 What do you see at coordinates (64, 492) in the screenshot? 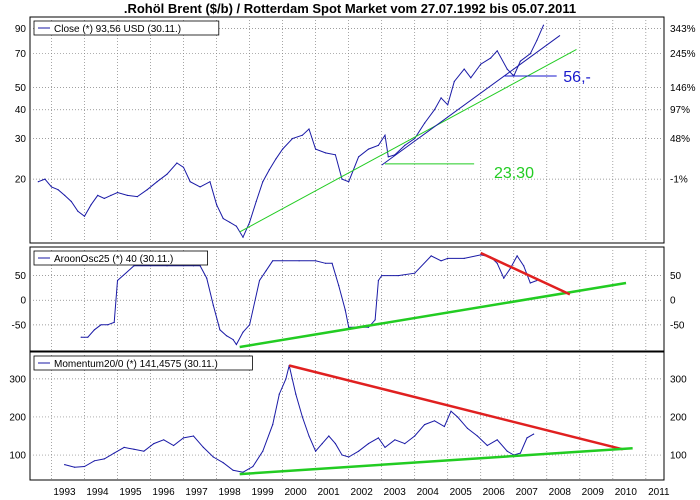
I see `x-tick-label: 1993` at bounding box center [64, 492].